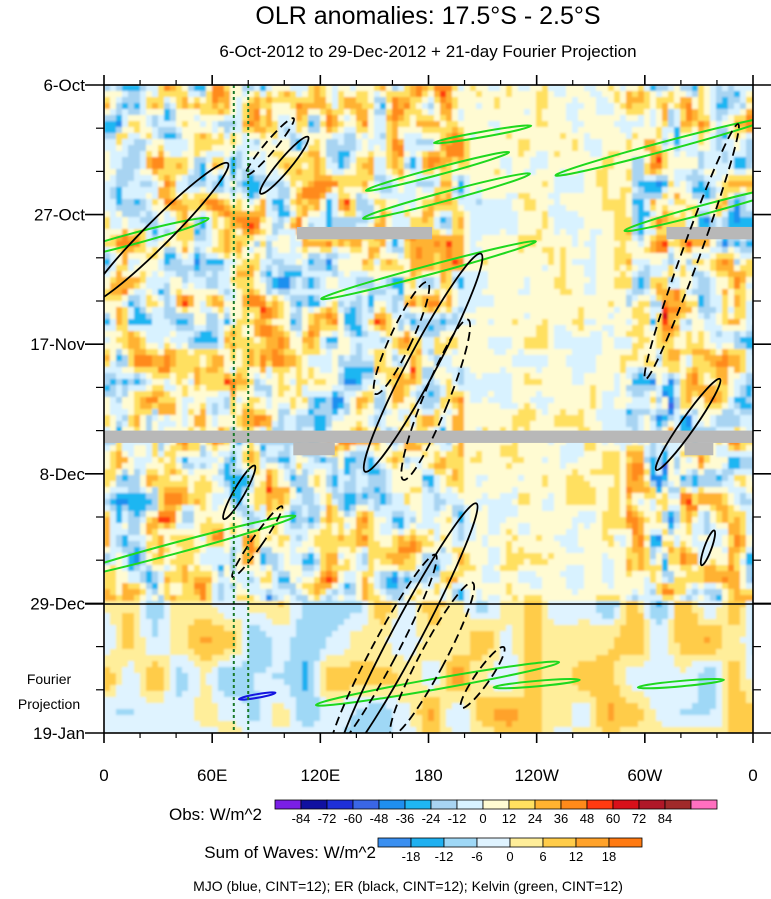  Describe the element at coordinates (725, 190) in the screenshot. I see `field-cell-1956` at that location.